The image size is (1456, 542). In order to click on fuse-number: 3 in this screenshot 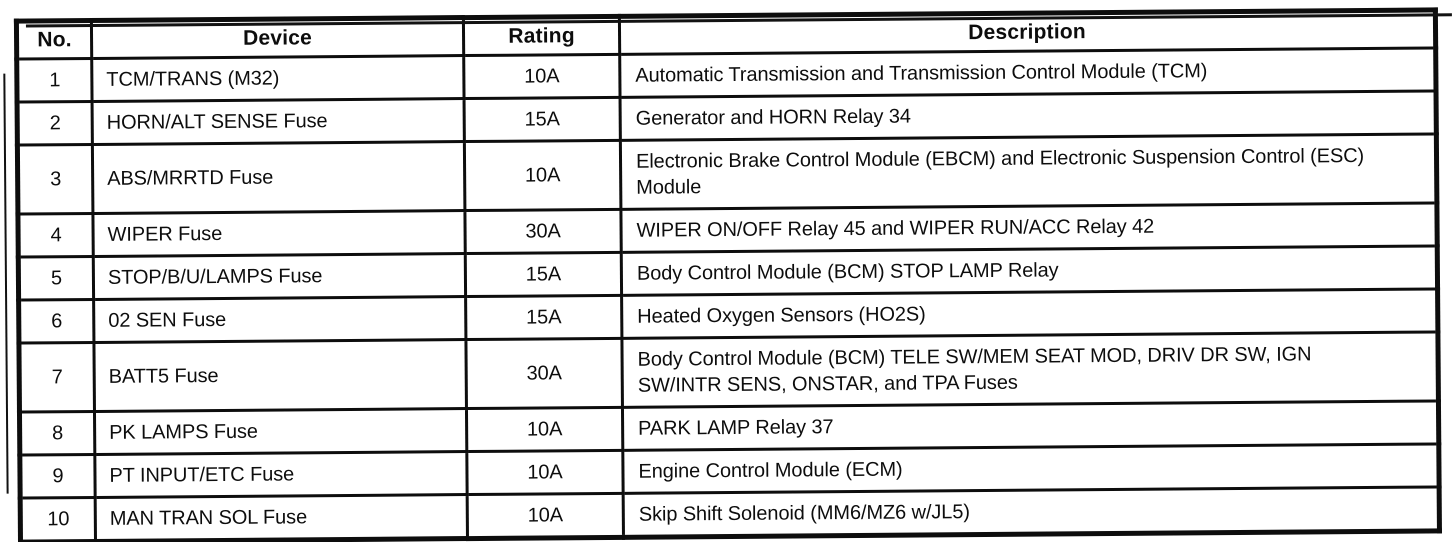, I will do `click(55, 179)`.